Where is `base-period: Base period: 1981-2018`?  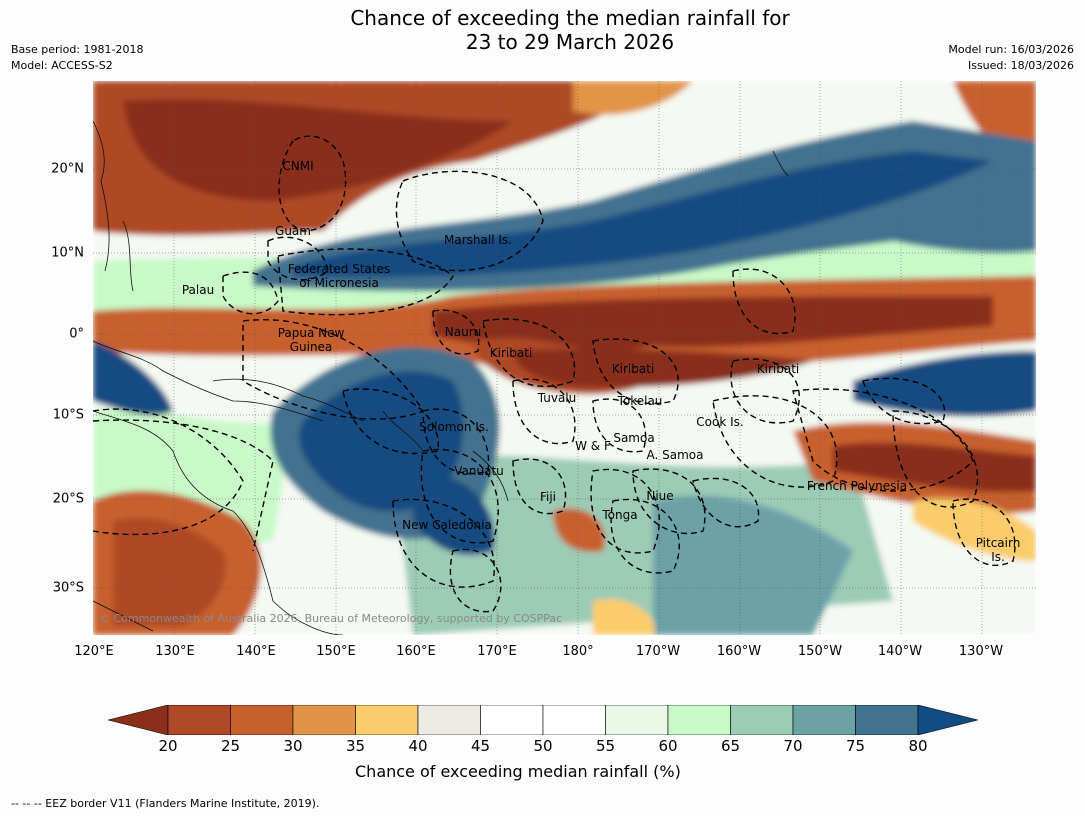
base-period: Base period: 1981-2018 is located at coordinates (77, 49).